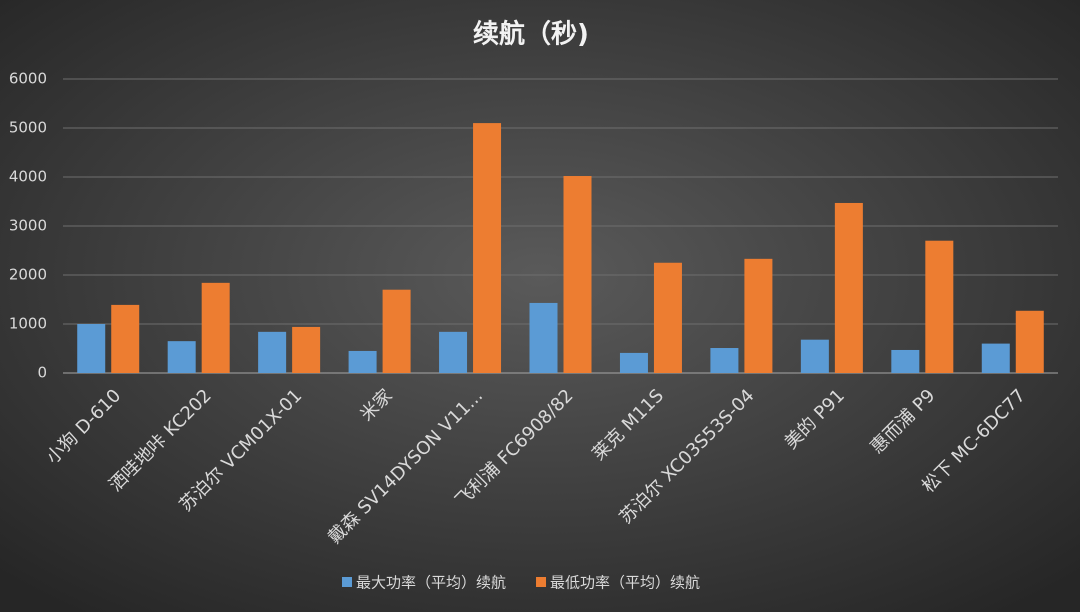  What do you see at coordinates (28, 226) in the screenshot?
I see `y-tick-label: 3000` at bounding box center [28, 226].